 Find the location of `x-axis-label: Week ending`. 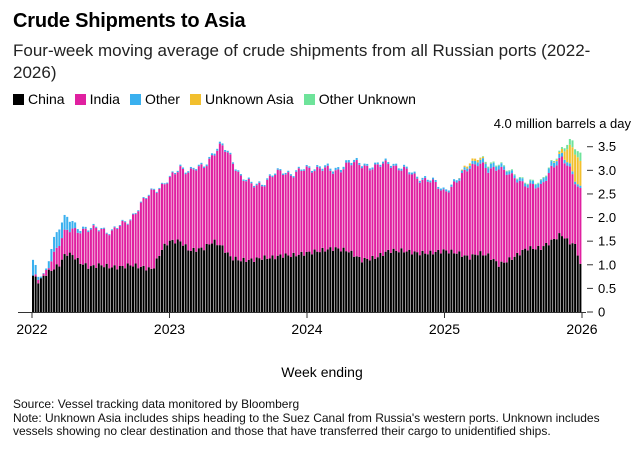

x-axis-label: Week ending is located at coordinates (322, 372).